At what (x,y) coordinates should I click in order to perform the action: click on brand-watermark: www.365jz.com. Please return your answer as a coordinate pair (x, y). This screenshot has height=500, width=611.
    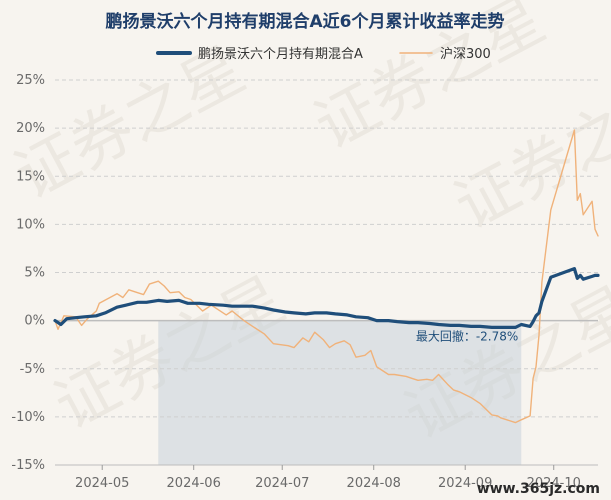
    Looking at the image, I should click on (538, 489).